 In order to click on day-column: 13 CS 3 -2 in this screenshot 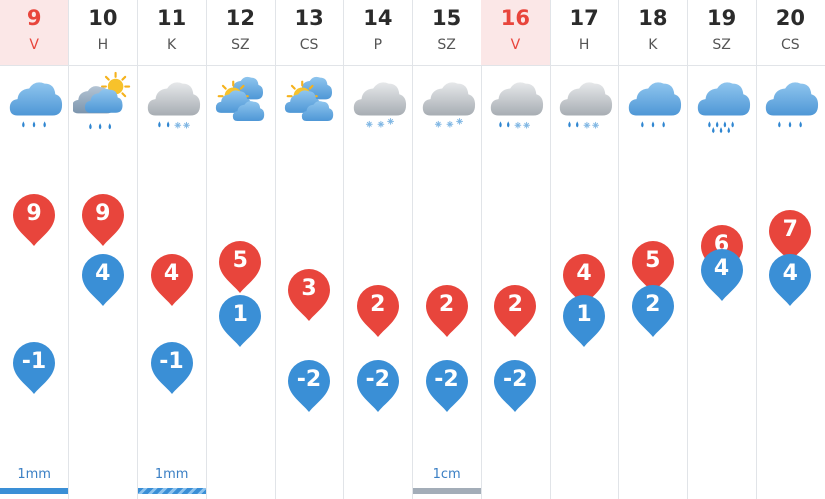, I will do `click(310, 249)`.